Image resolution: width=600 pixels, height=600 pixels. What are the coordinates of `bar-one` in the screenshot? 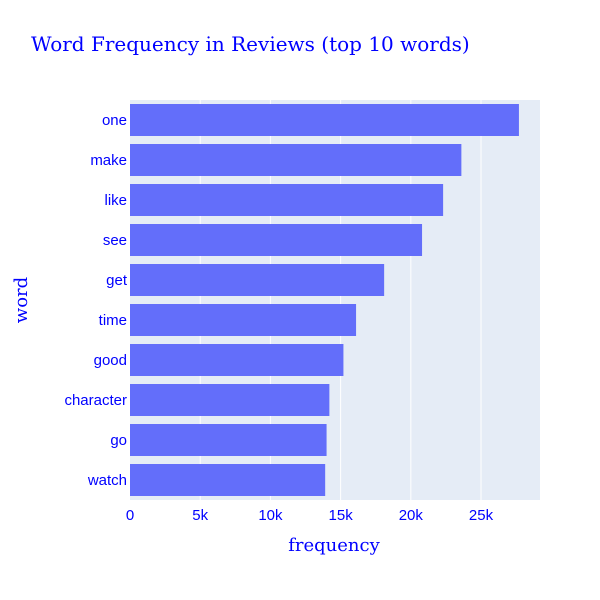 It's located at (324, 120).